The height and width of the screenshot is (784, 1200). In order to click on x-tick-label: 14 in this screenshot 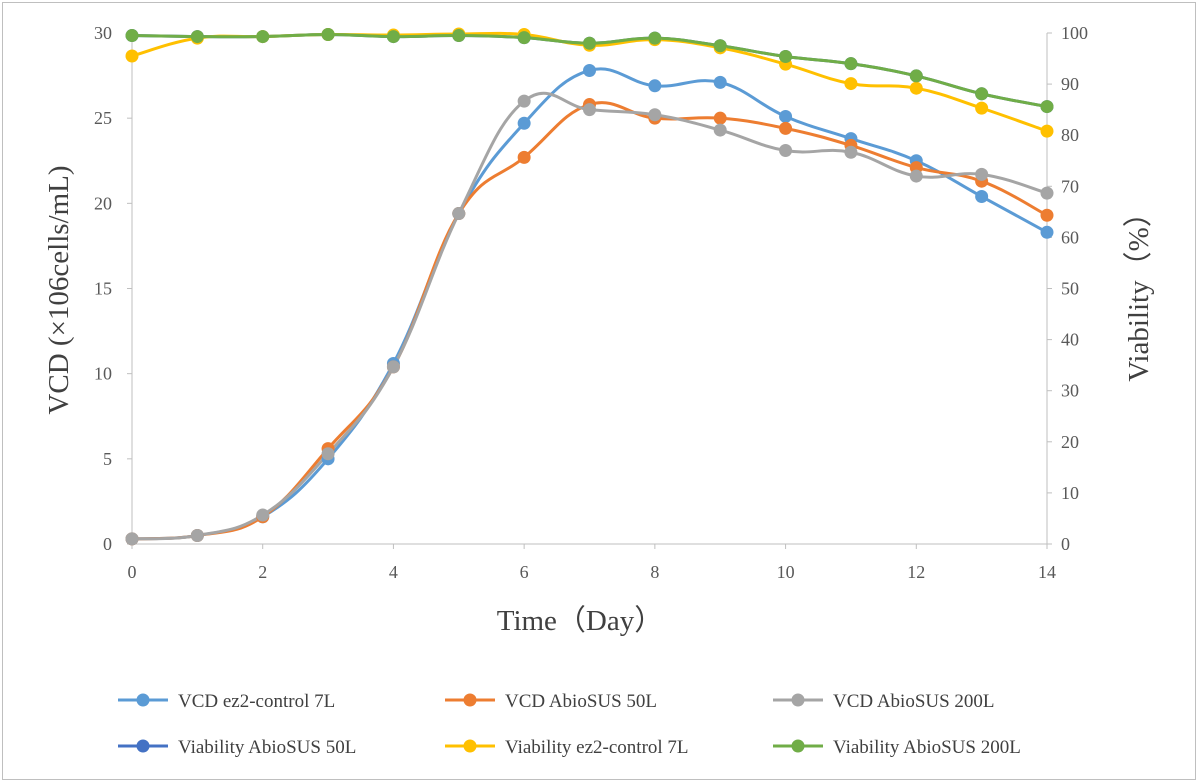, I will do `click(1047, 572)`.